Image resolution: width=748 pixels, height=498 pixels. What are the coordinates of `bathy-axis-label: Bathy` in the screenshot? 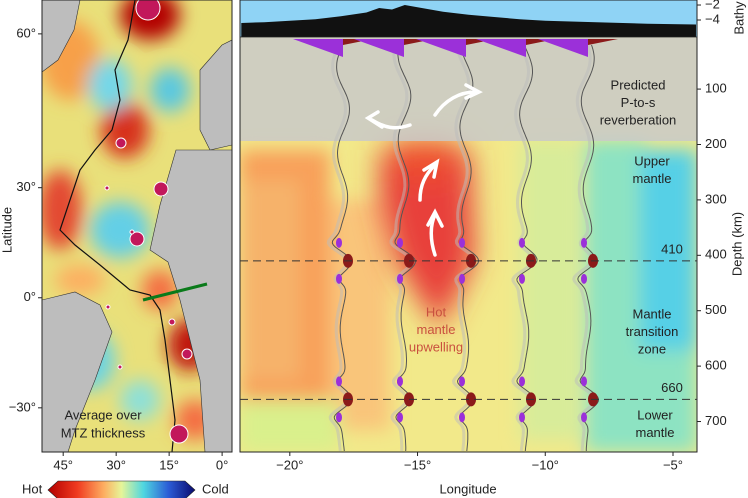 It's located at (738, 18).